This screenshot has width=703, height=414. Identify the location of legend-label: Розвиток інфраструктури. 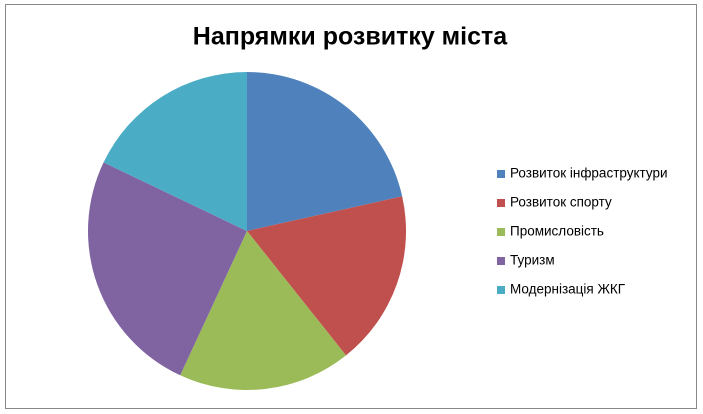
(589, 173).